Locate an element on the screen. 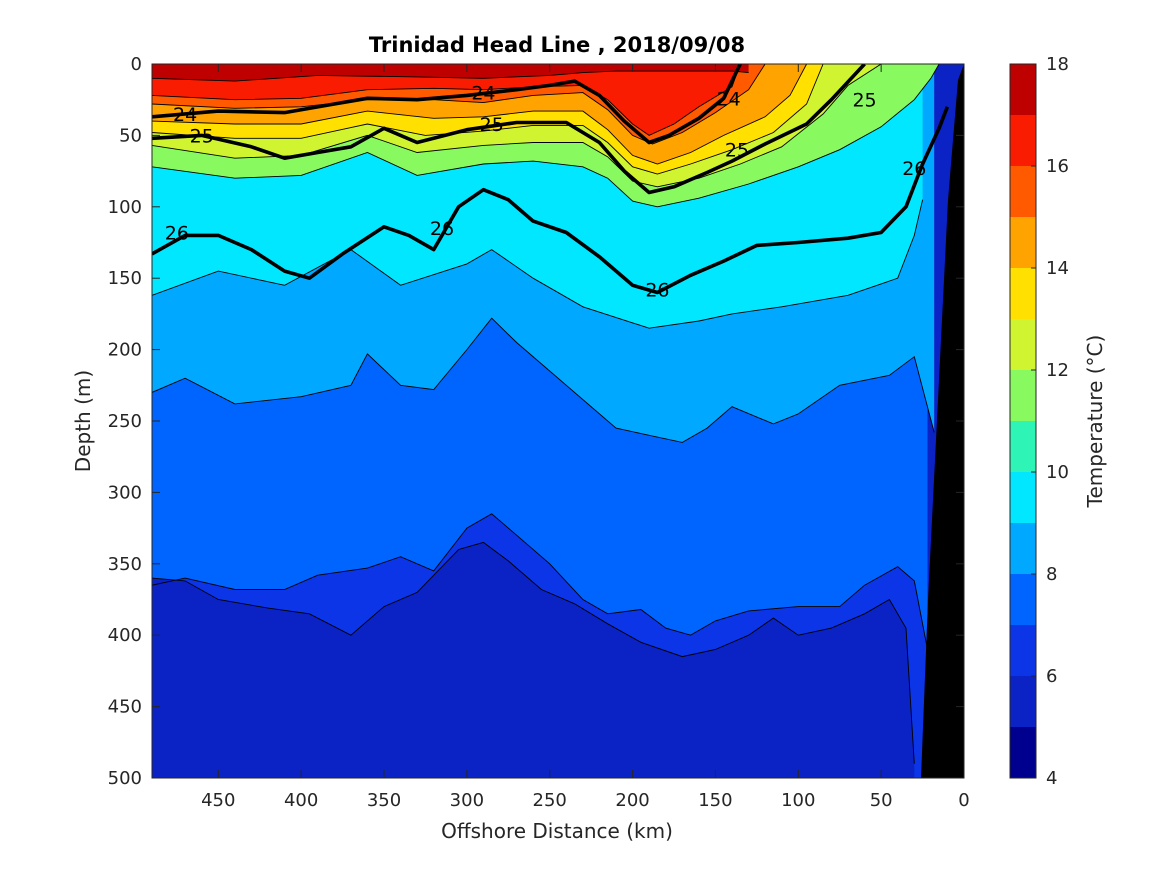 Image resolution: width=1167 pixels, height=875 pixels. y-tick-label: 200 is located at coordinates (125, 350).